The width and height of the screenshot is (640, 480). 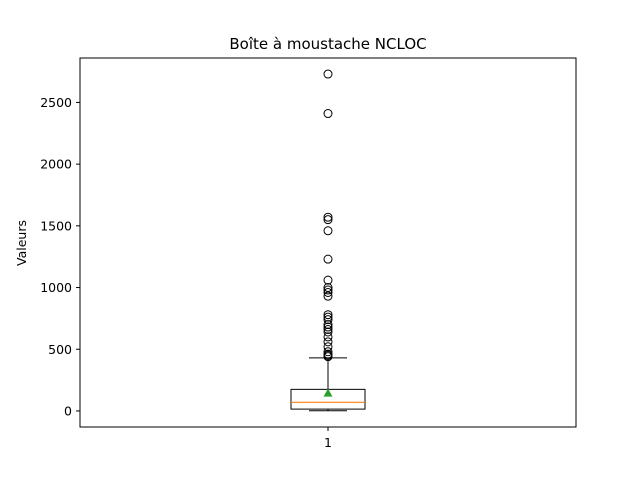 I want to click on chart-title: Boîte à moustache NCLOC, so click(x=327, y=44).